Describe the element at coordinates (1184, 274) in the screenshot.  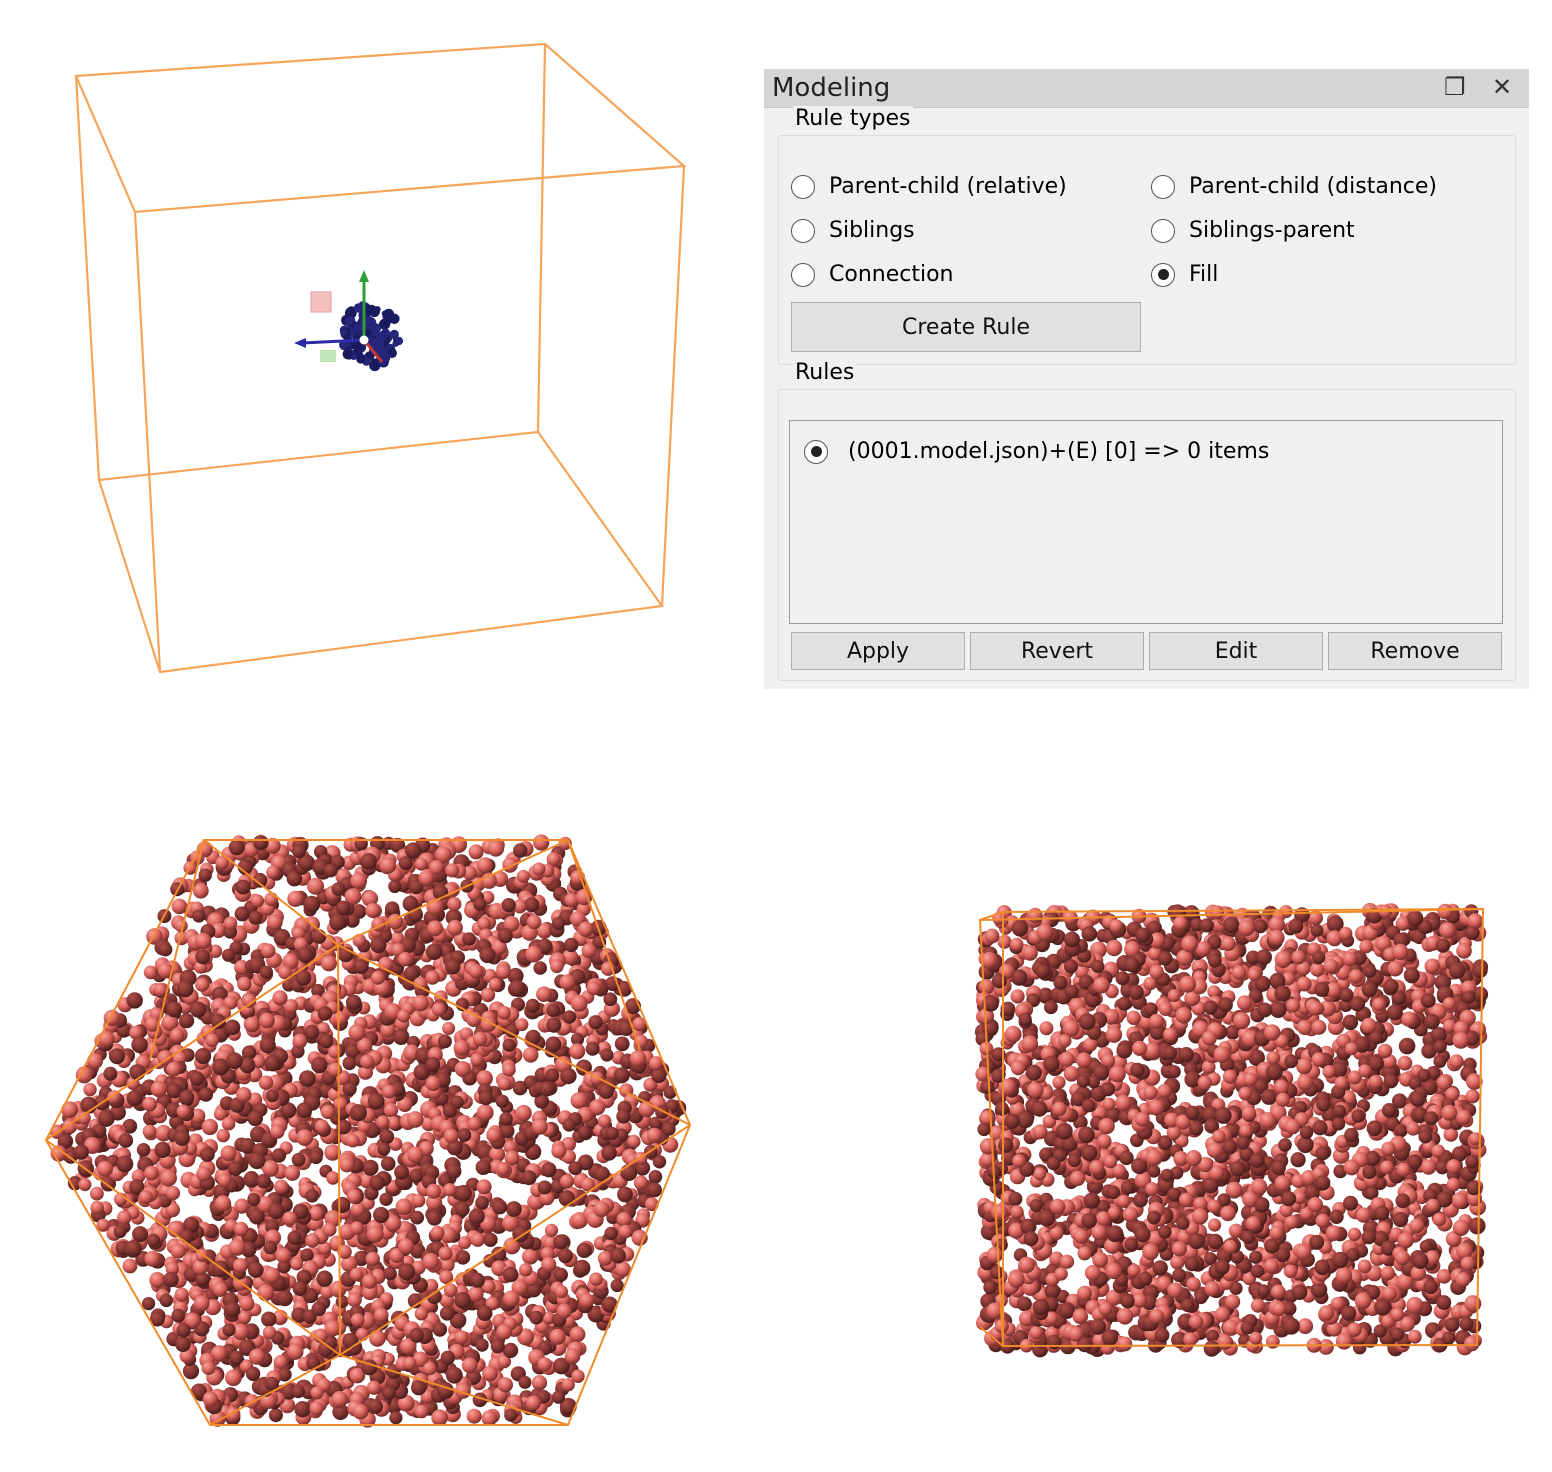
I see `radio-fill: Fill` at that location.